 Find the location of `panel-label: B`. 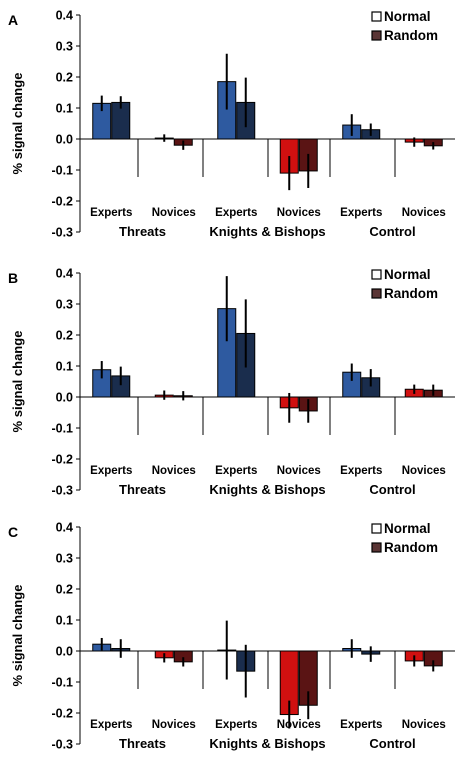

panel-label: B is located at coordinates (13, 278).